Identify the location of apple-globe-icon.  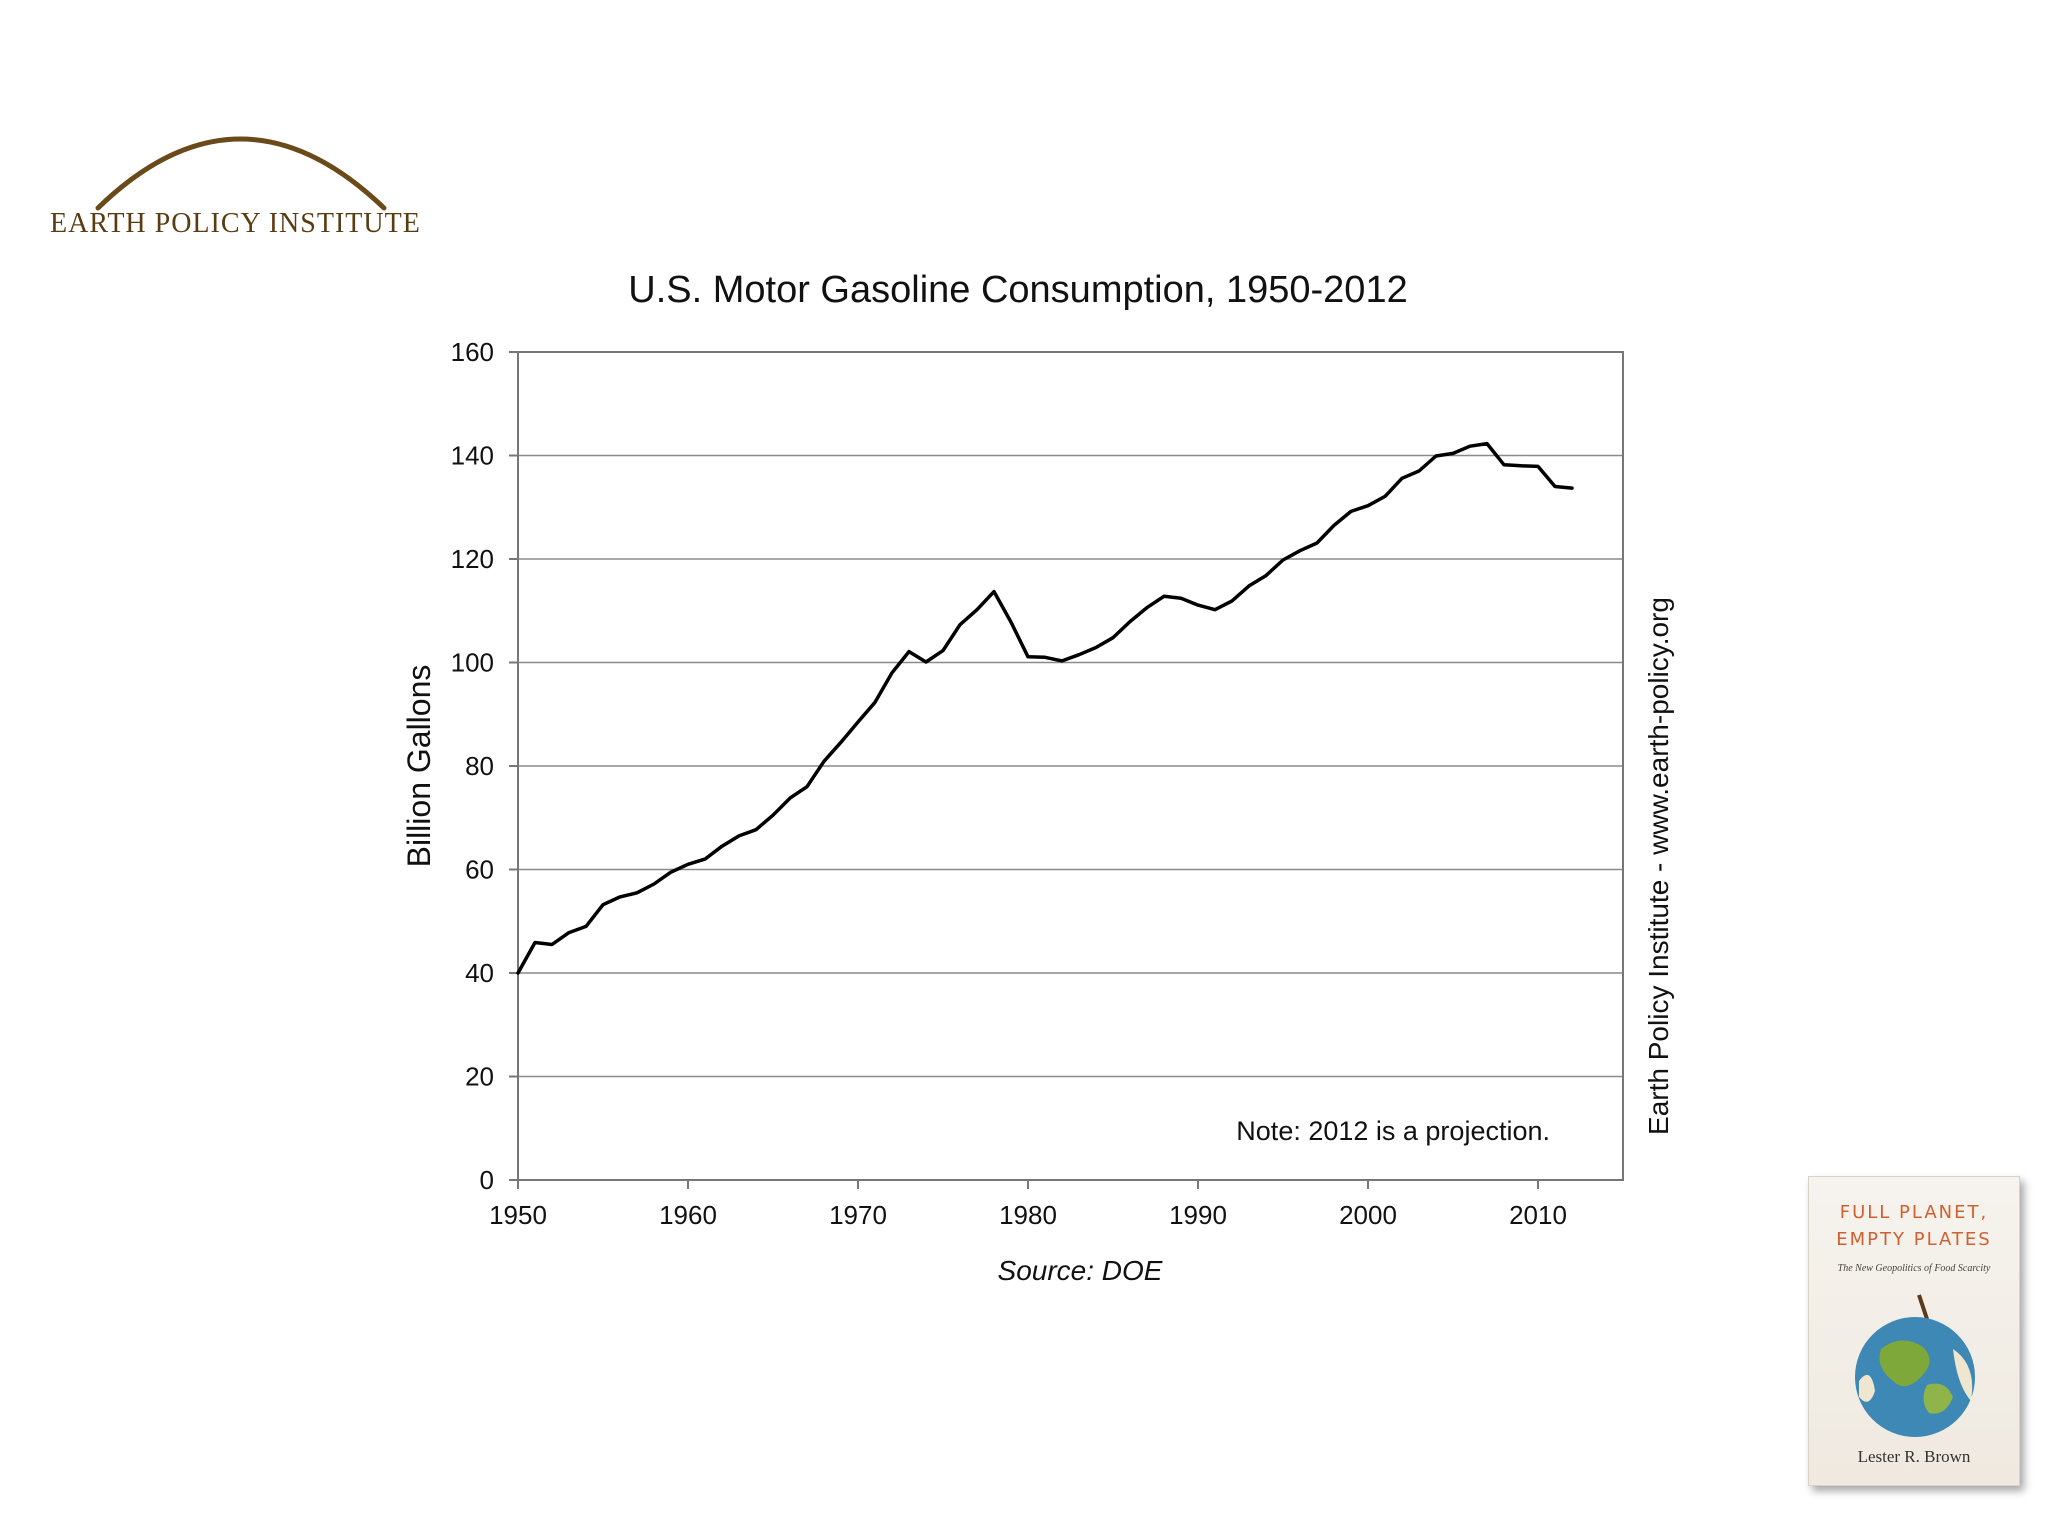
(1915, 1365).